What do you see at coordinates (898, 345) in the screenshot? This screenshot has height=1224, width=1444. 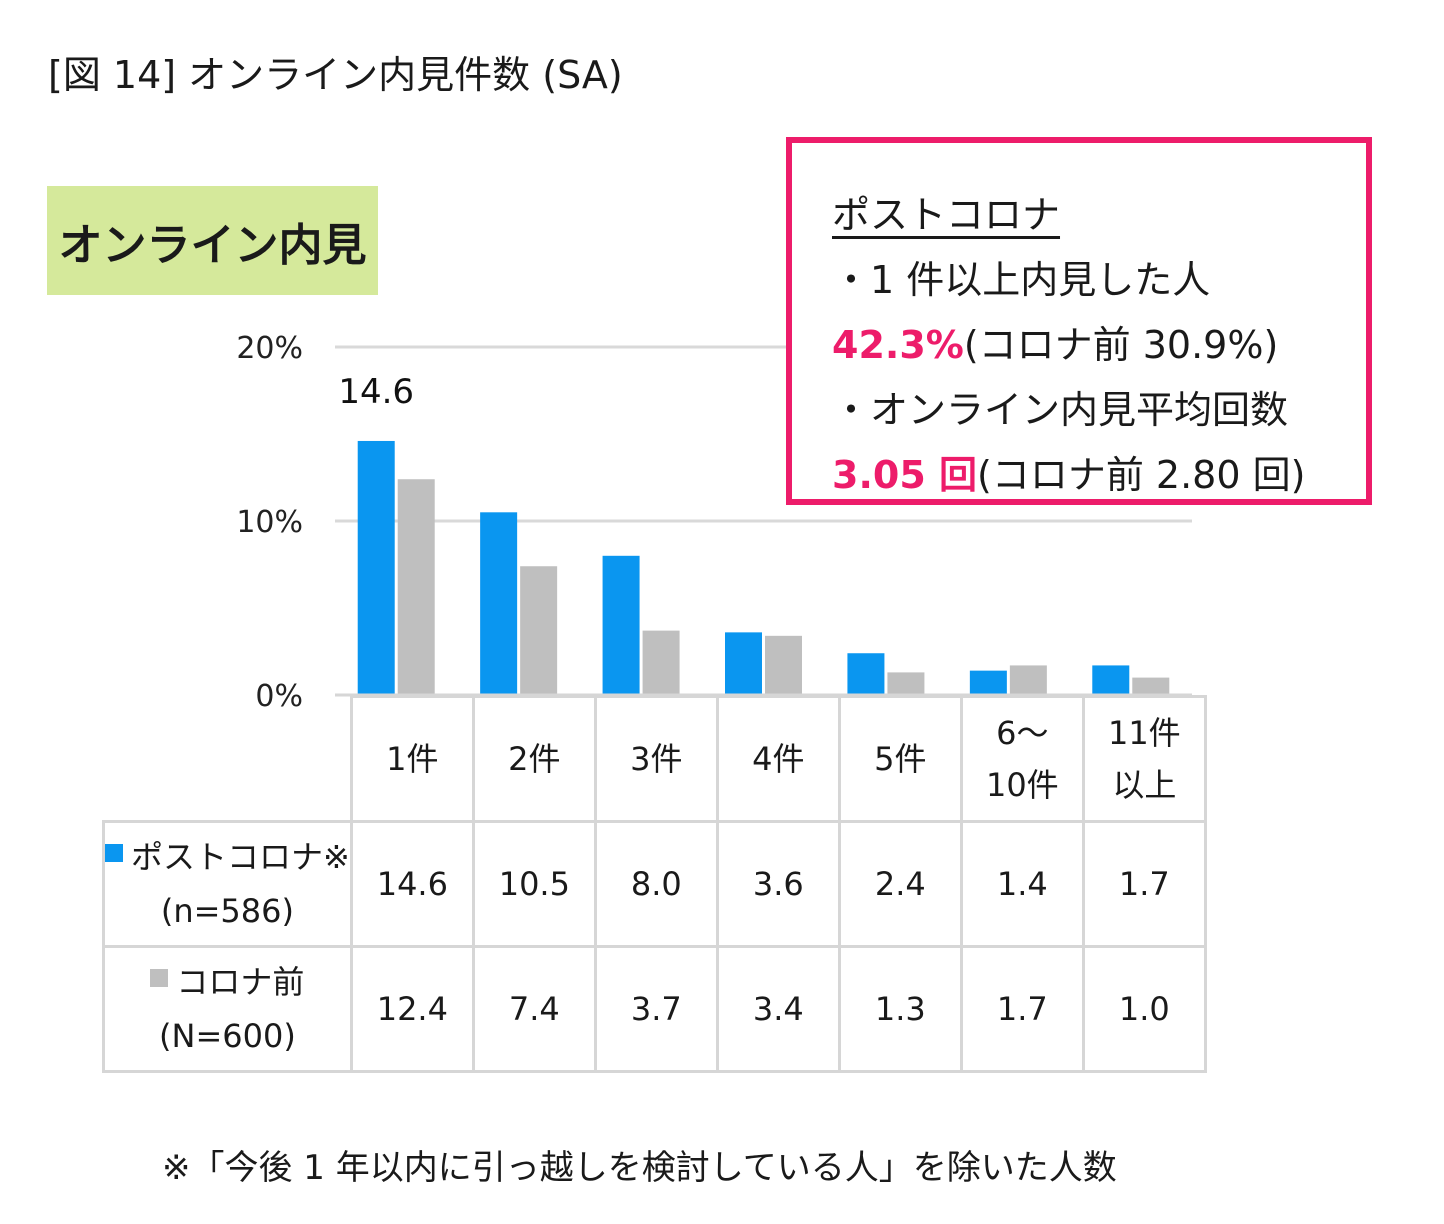 I see `callout-rate-value: 42.3%` at bounding box center [898, 345].